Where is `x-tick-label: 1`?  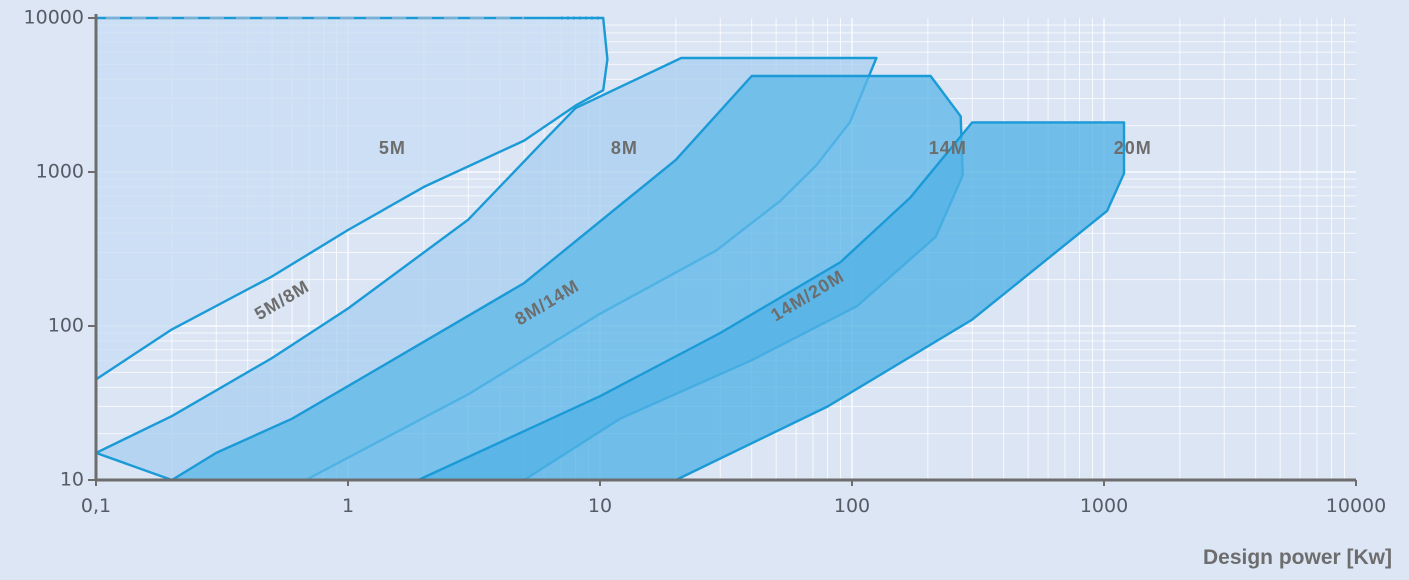
x-tick-label: 1 is located at coordinates (348, 506).